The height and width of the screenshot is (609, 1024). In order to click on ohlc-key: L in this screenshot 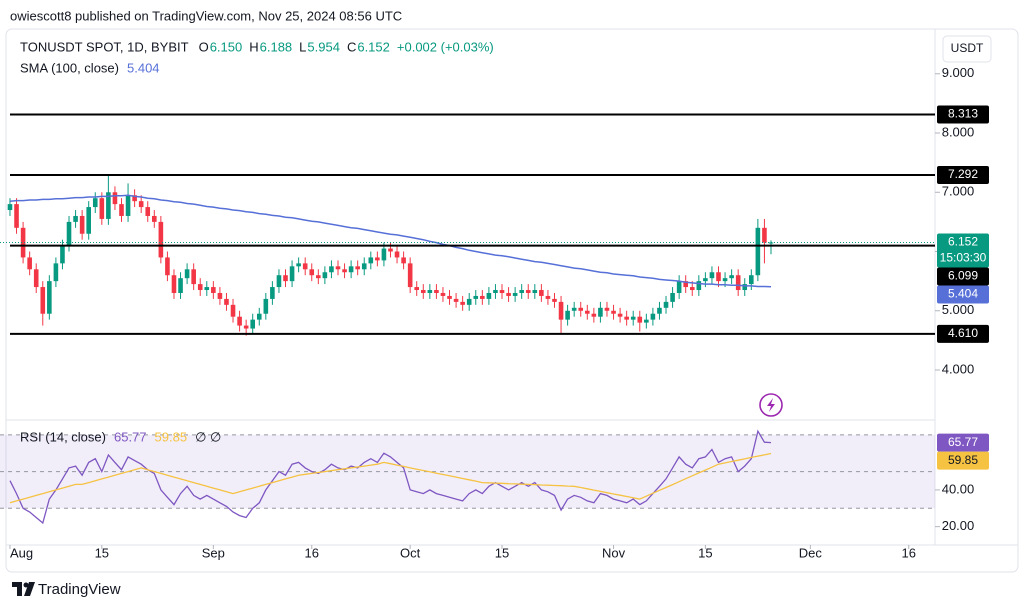, I will do `click(302, 46)`.